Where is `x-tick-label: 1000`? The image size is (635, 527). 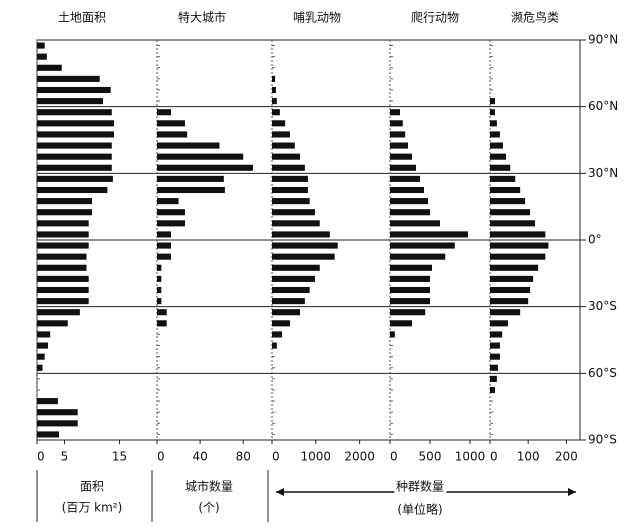 x-tick-label: 1000 is located at coordinates (316, 457).